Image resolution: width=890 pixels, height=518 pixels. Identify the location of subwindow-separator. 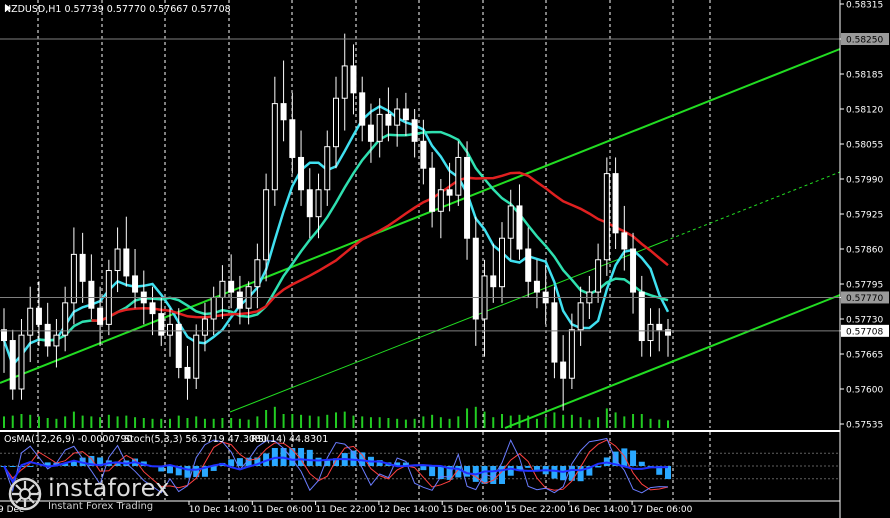
(420, 431).